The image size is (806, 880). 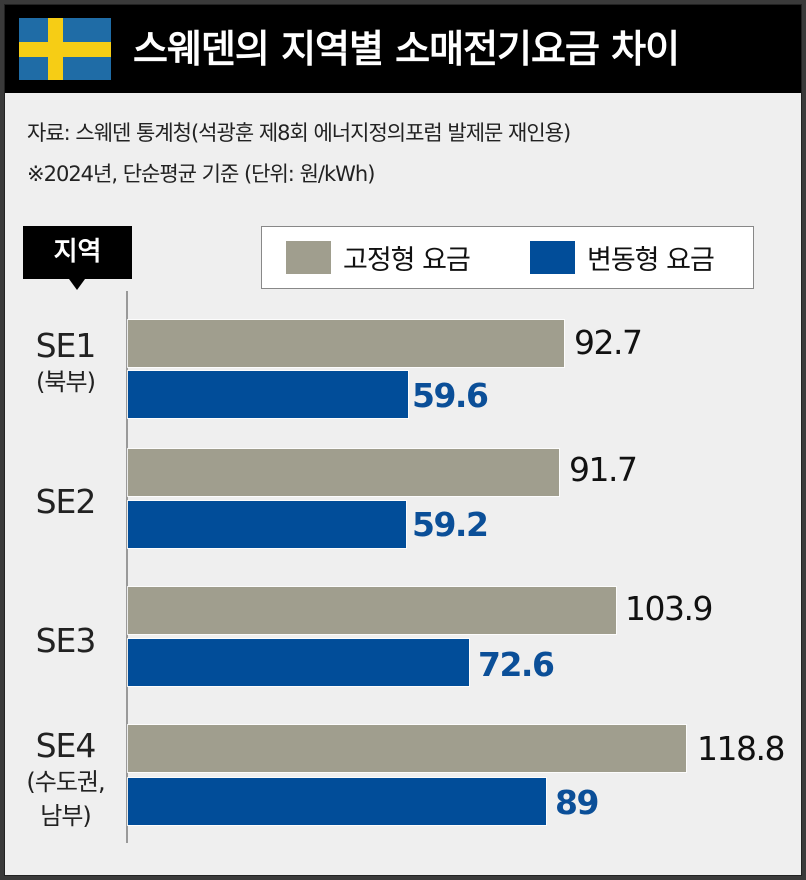 I want to click on title-bar: 스웨덴의 지역별 소매전기요금 차이, so click(x=403, y=49).